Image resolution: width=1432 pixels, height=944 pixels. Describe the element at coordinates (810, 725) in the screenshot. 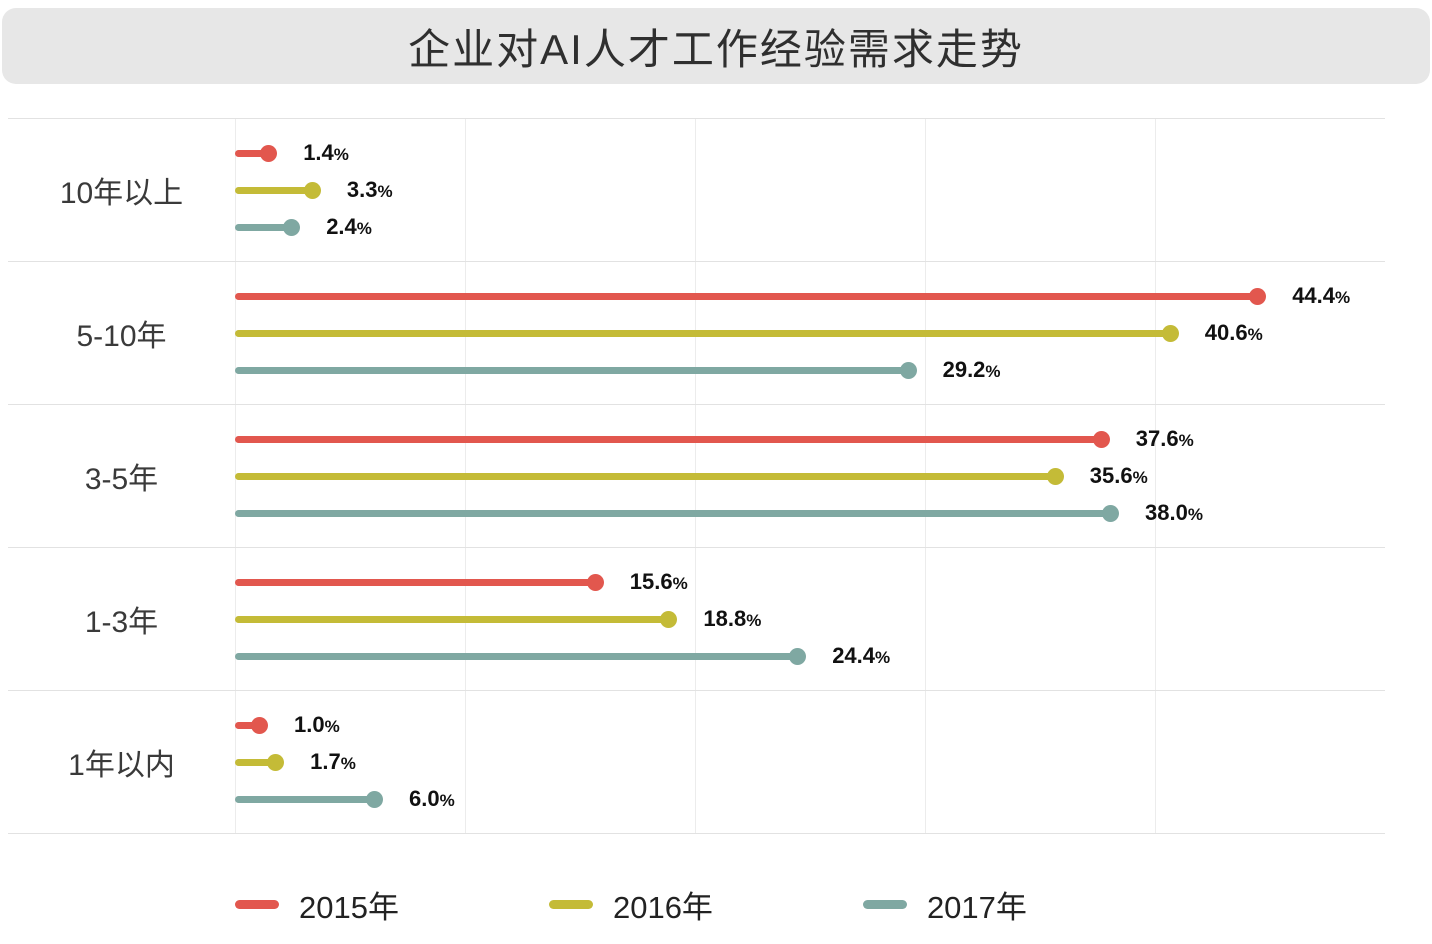

I see `lollipop: 1.0%` at that location.